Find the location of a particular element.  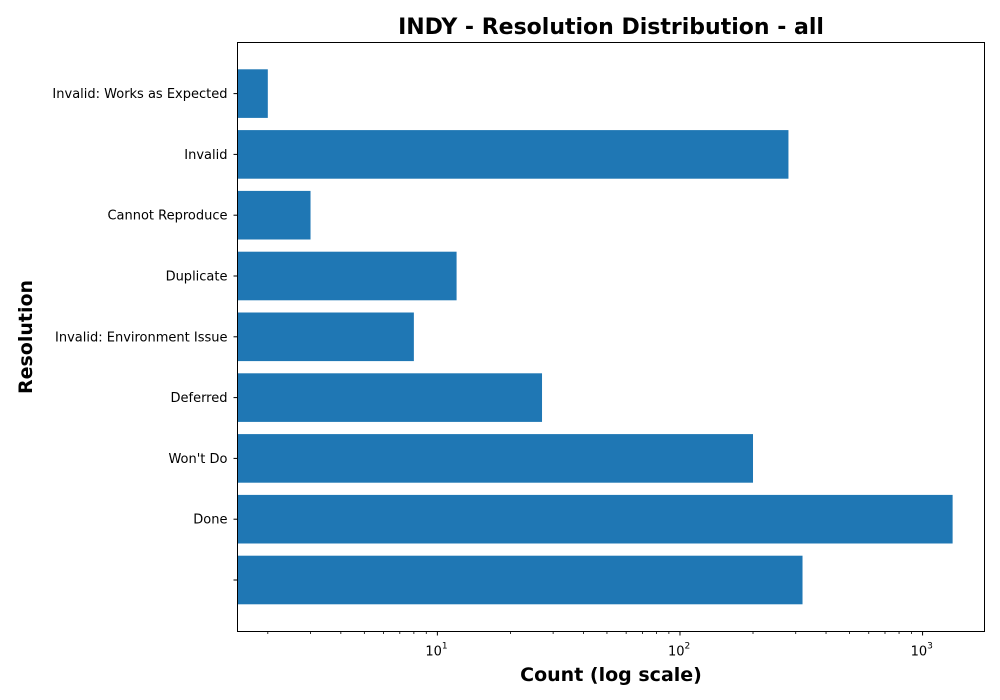

x-tick-exponent: 1 is located at coordinates (445, 647).